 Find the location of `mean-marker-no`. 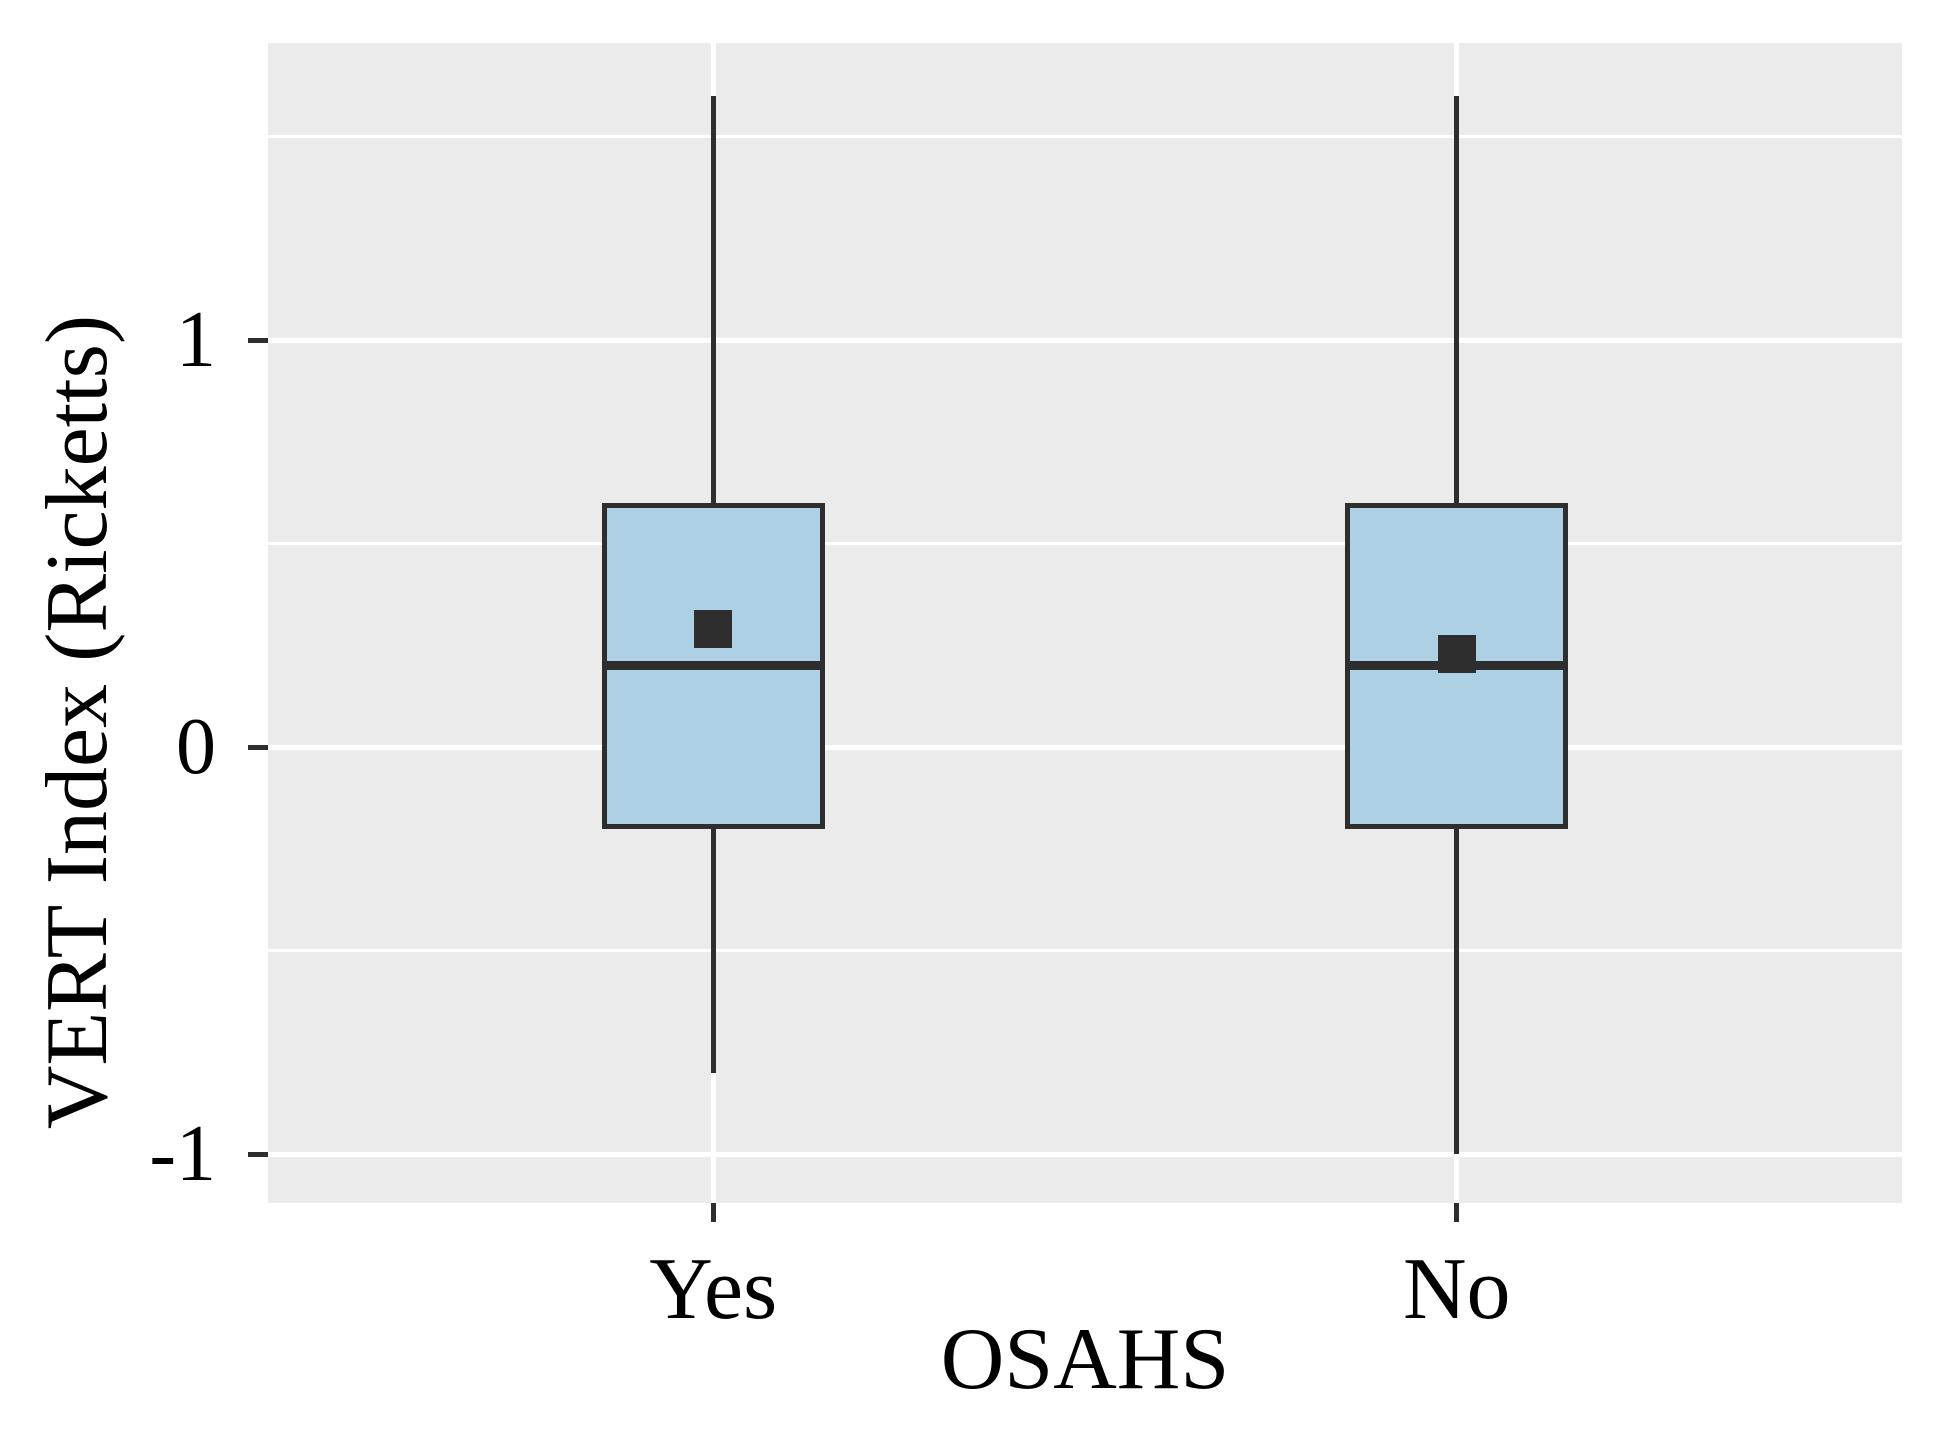

mean-marker-no is located at coordinates (1456, 653).